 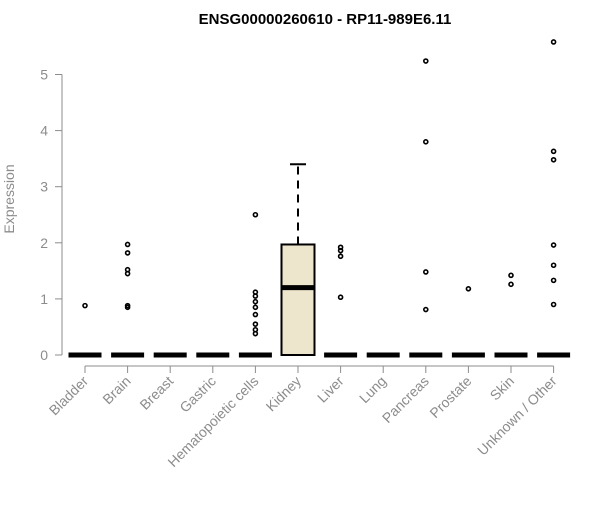 I want to click on x-tick-label: Unknown / Other, so click(x=517, y=416).